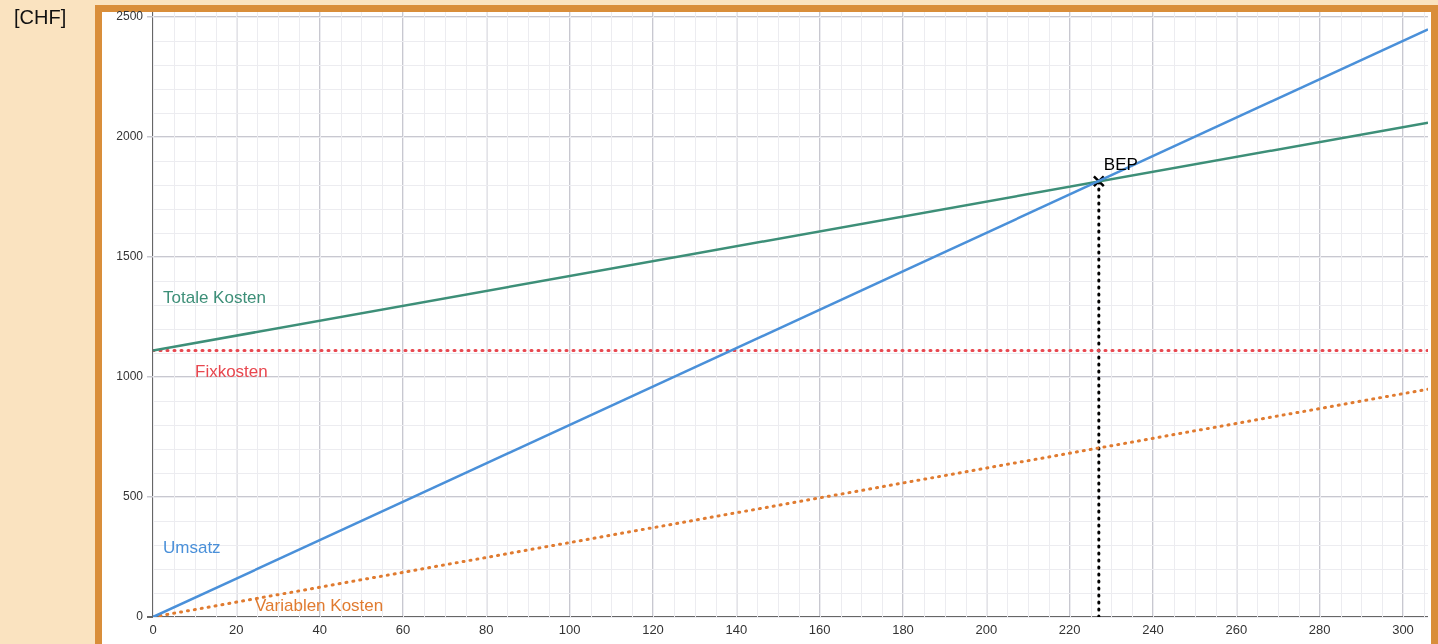 The height and width of the screenshot is (644, 1438). What do you see at coordinates (130, 136) in the screenshot?
I see `y-tick-label: 2000` at bounding box center [130, 136].